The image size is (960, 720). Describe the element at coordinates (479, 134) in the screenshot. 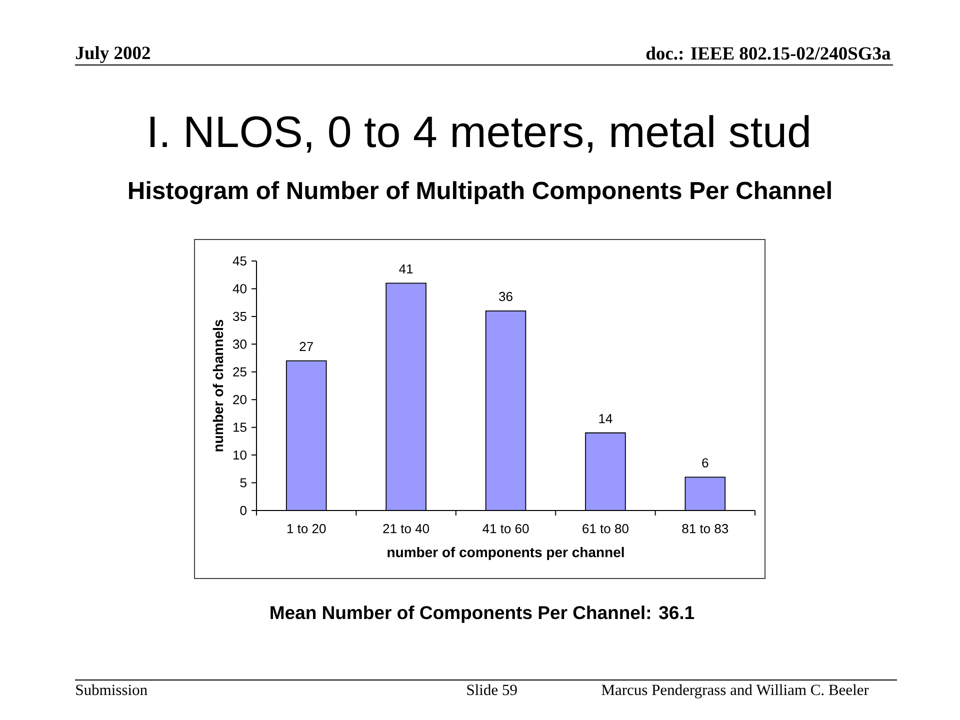

I see `chart-title: I. NLOS, 0 to 4 meters, metal stud` at that location.